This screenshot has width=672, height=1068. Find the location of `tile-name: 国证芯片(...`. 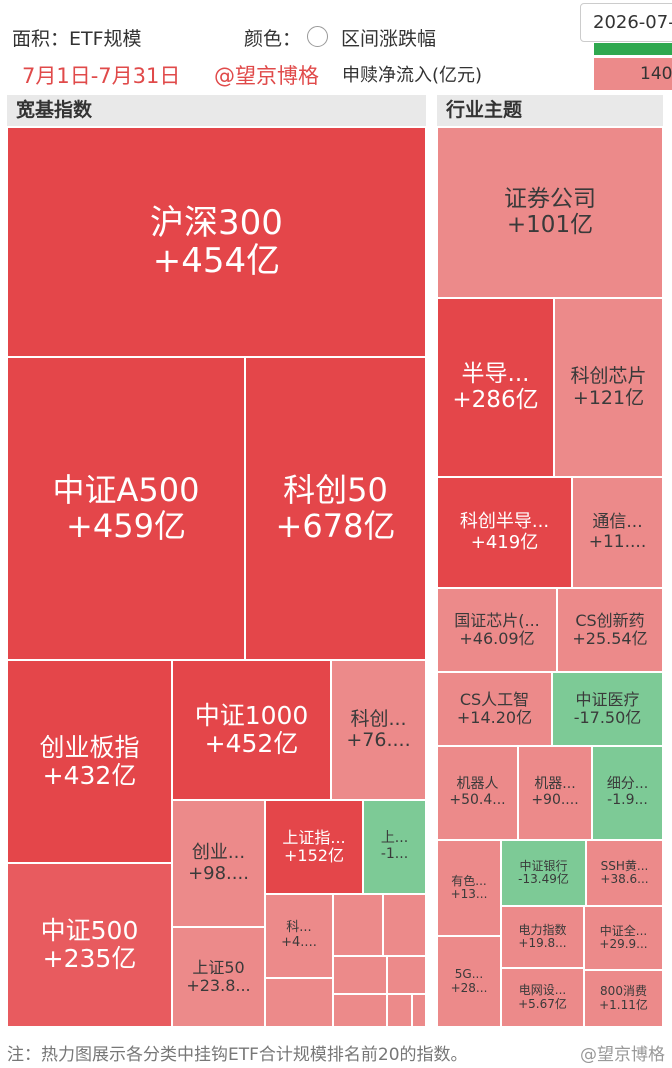

tile-name: 国证芯片(... is located at coordinates (497, 621).